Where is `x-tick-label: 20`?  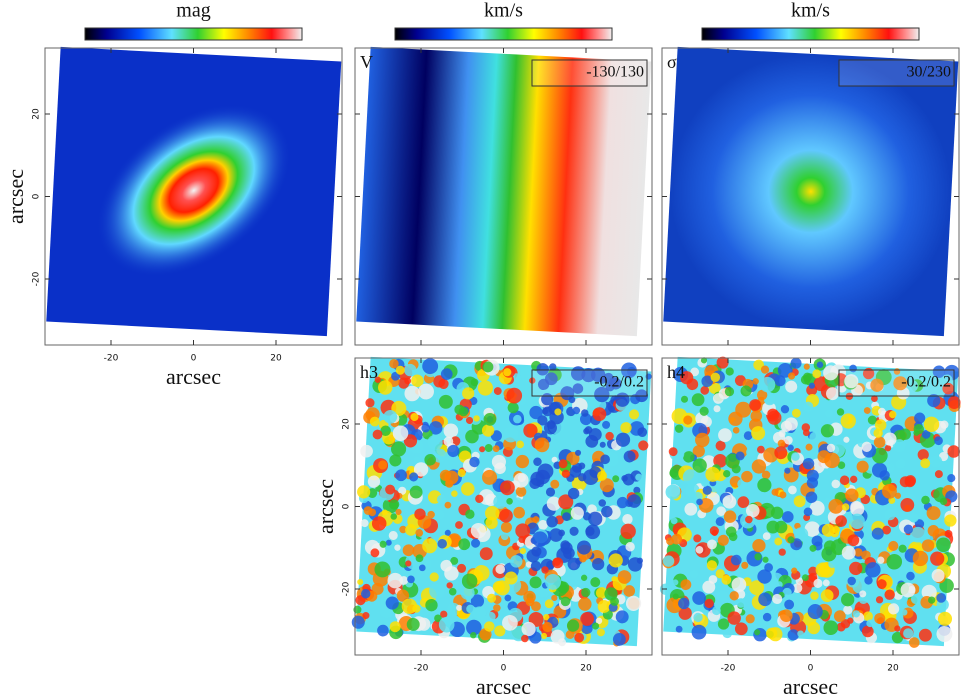
x-tick-label: 20 is located at coordinates (893, 669).